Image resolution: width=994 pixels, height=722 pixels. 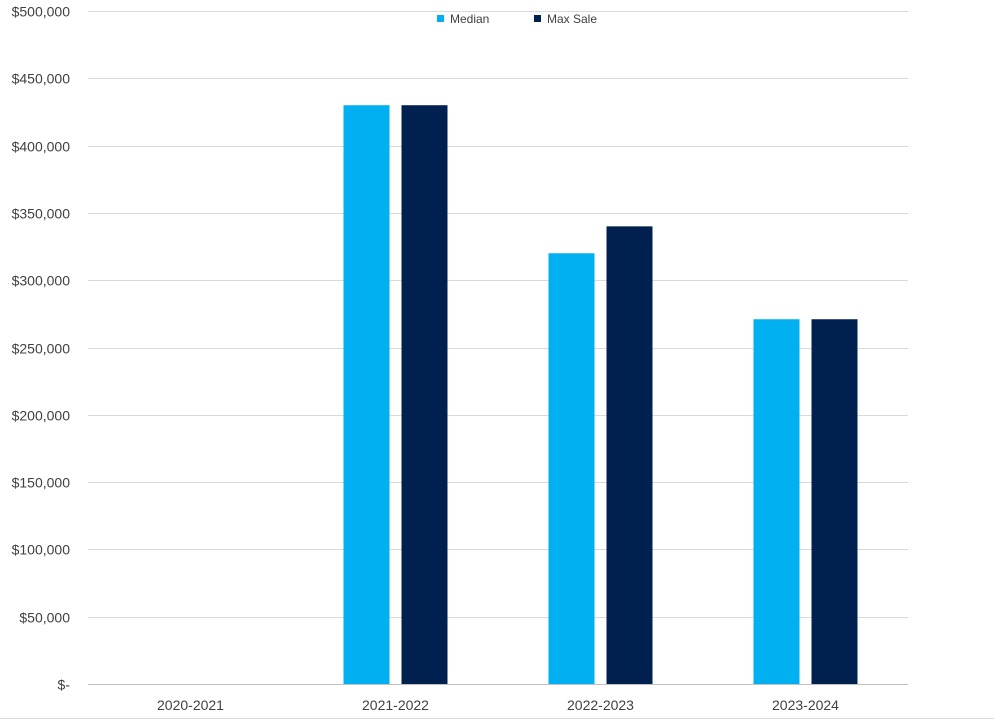 I want to click on legend: Median Max Sale, so click(x=517, y=19).